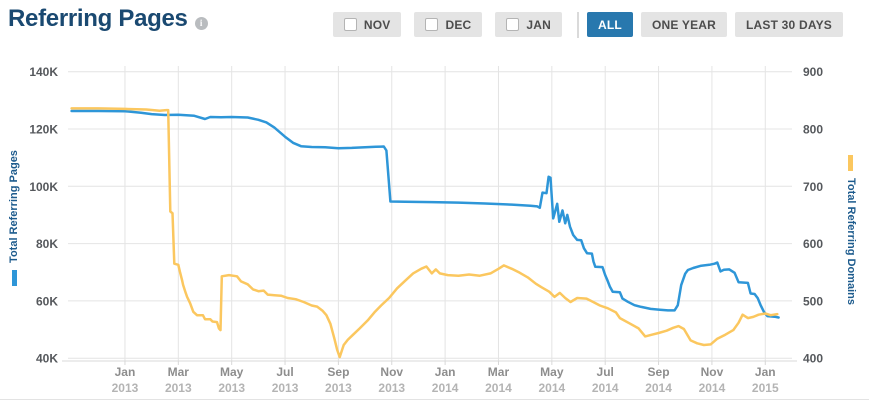  What do you see at coordinates (578, 24) in the screenshot?
I see `controls-divider` at bounding box center [578, 24].